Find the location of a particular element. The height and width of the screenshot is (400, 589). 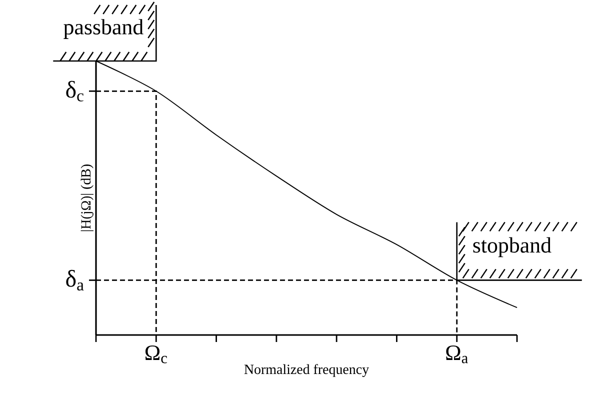

x-tick-label: Ω$_{a}$ is located at coordinates (457, 355).